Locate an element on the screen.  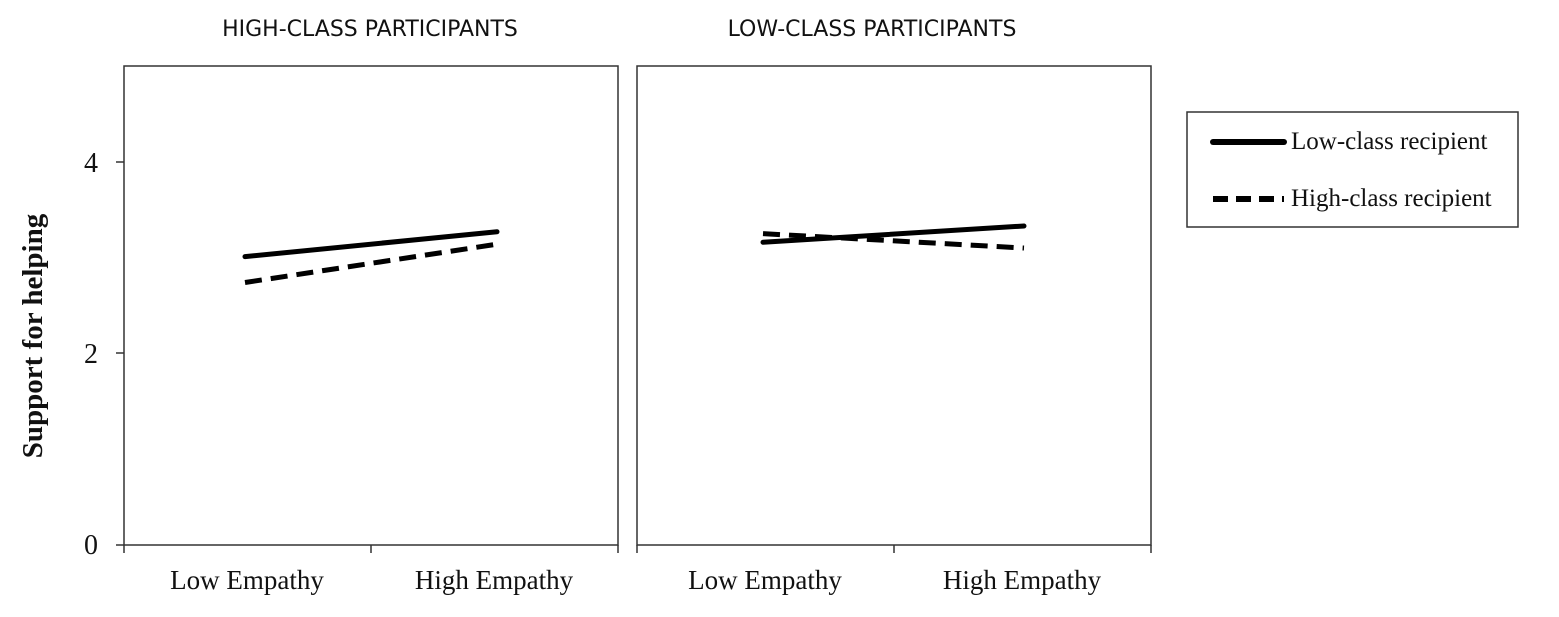
legend: Low-class recipient High-class recipient is located at coordinates (1352, 169).